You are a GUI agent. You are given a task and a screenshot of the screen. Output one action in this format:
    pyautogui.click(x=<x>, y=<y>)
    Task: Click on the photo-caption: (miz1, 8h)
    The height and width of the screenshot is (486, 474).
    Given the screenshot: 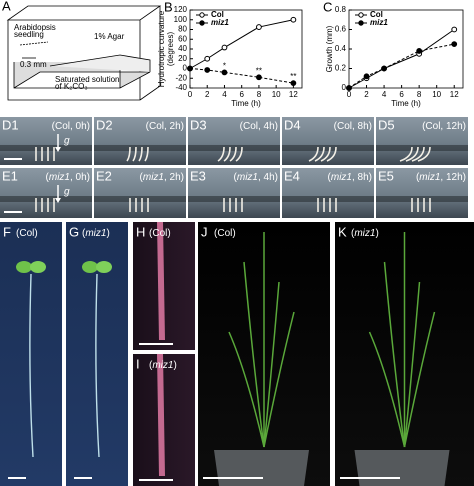 What is the action you would take?
    pyautogui.click(x=350, y=177)
    